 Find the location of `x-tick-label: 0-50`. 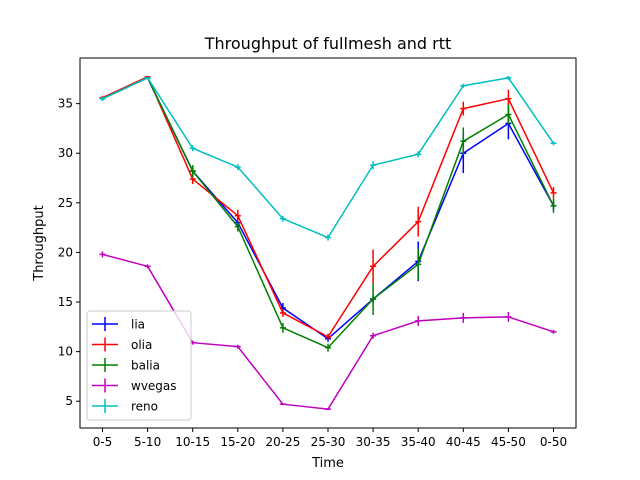

x-tick-label: 0-50 is located at coordinates (553, 442).